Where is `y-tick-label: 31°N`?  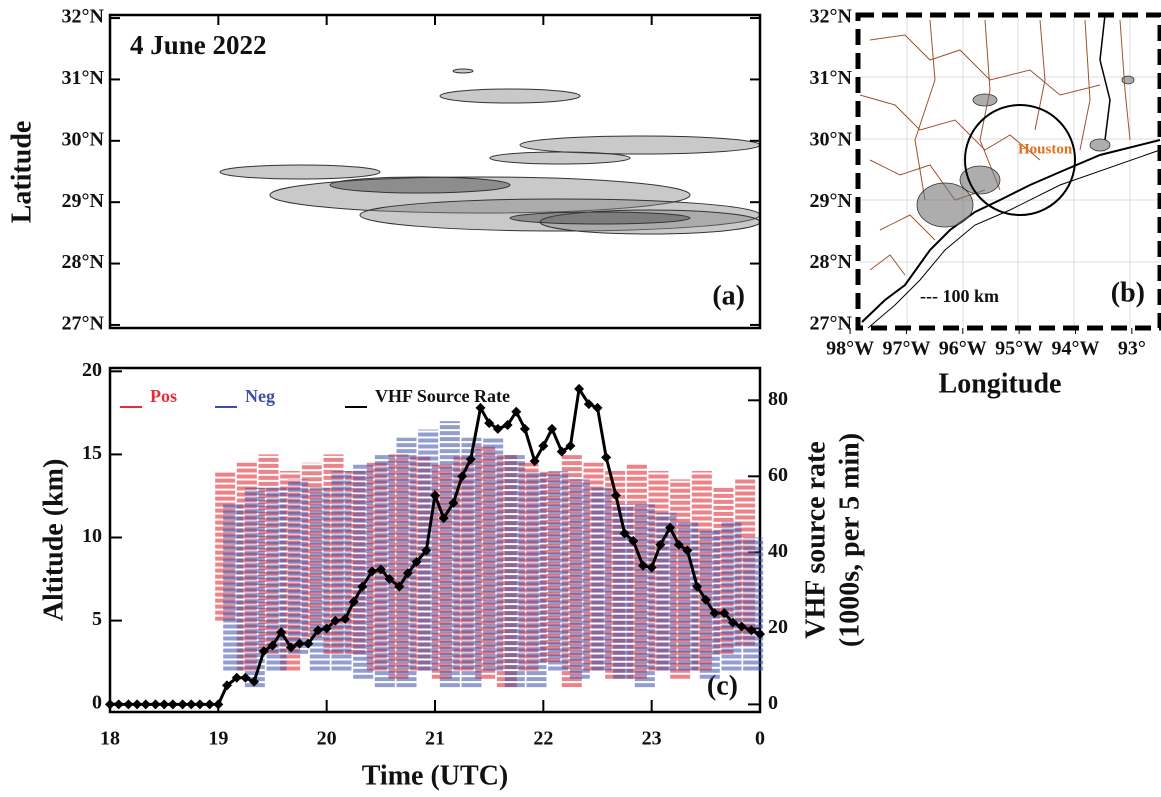 y-tick-label: 31°N is located at coordinates (831, 78).